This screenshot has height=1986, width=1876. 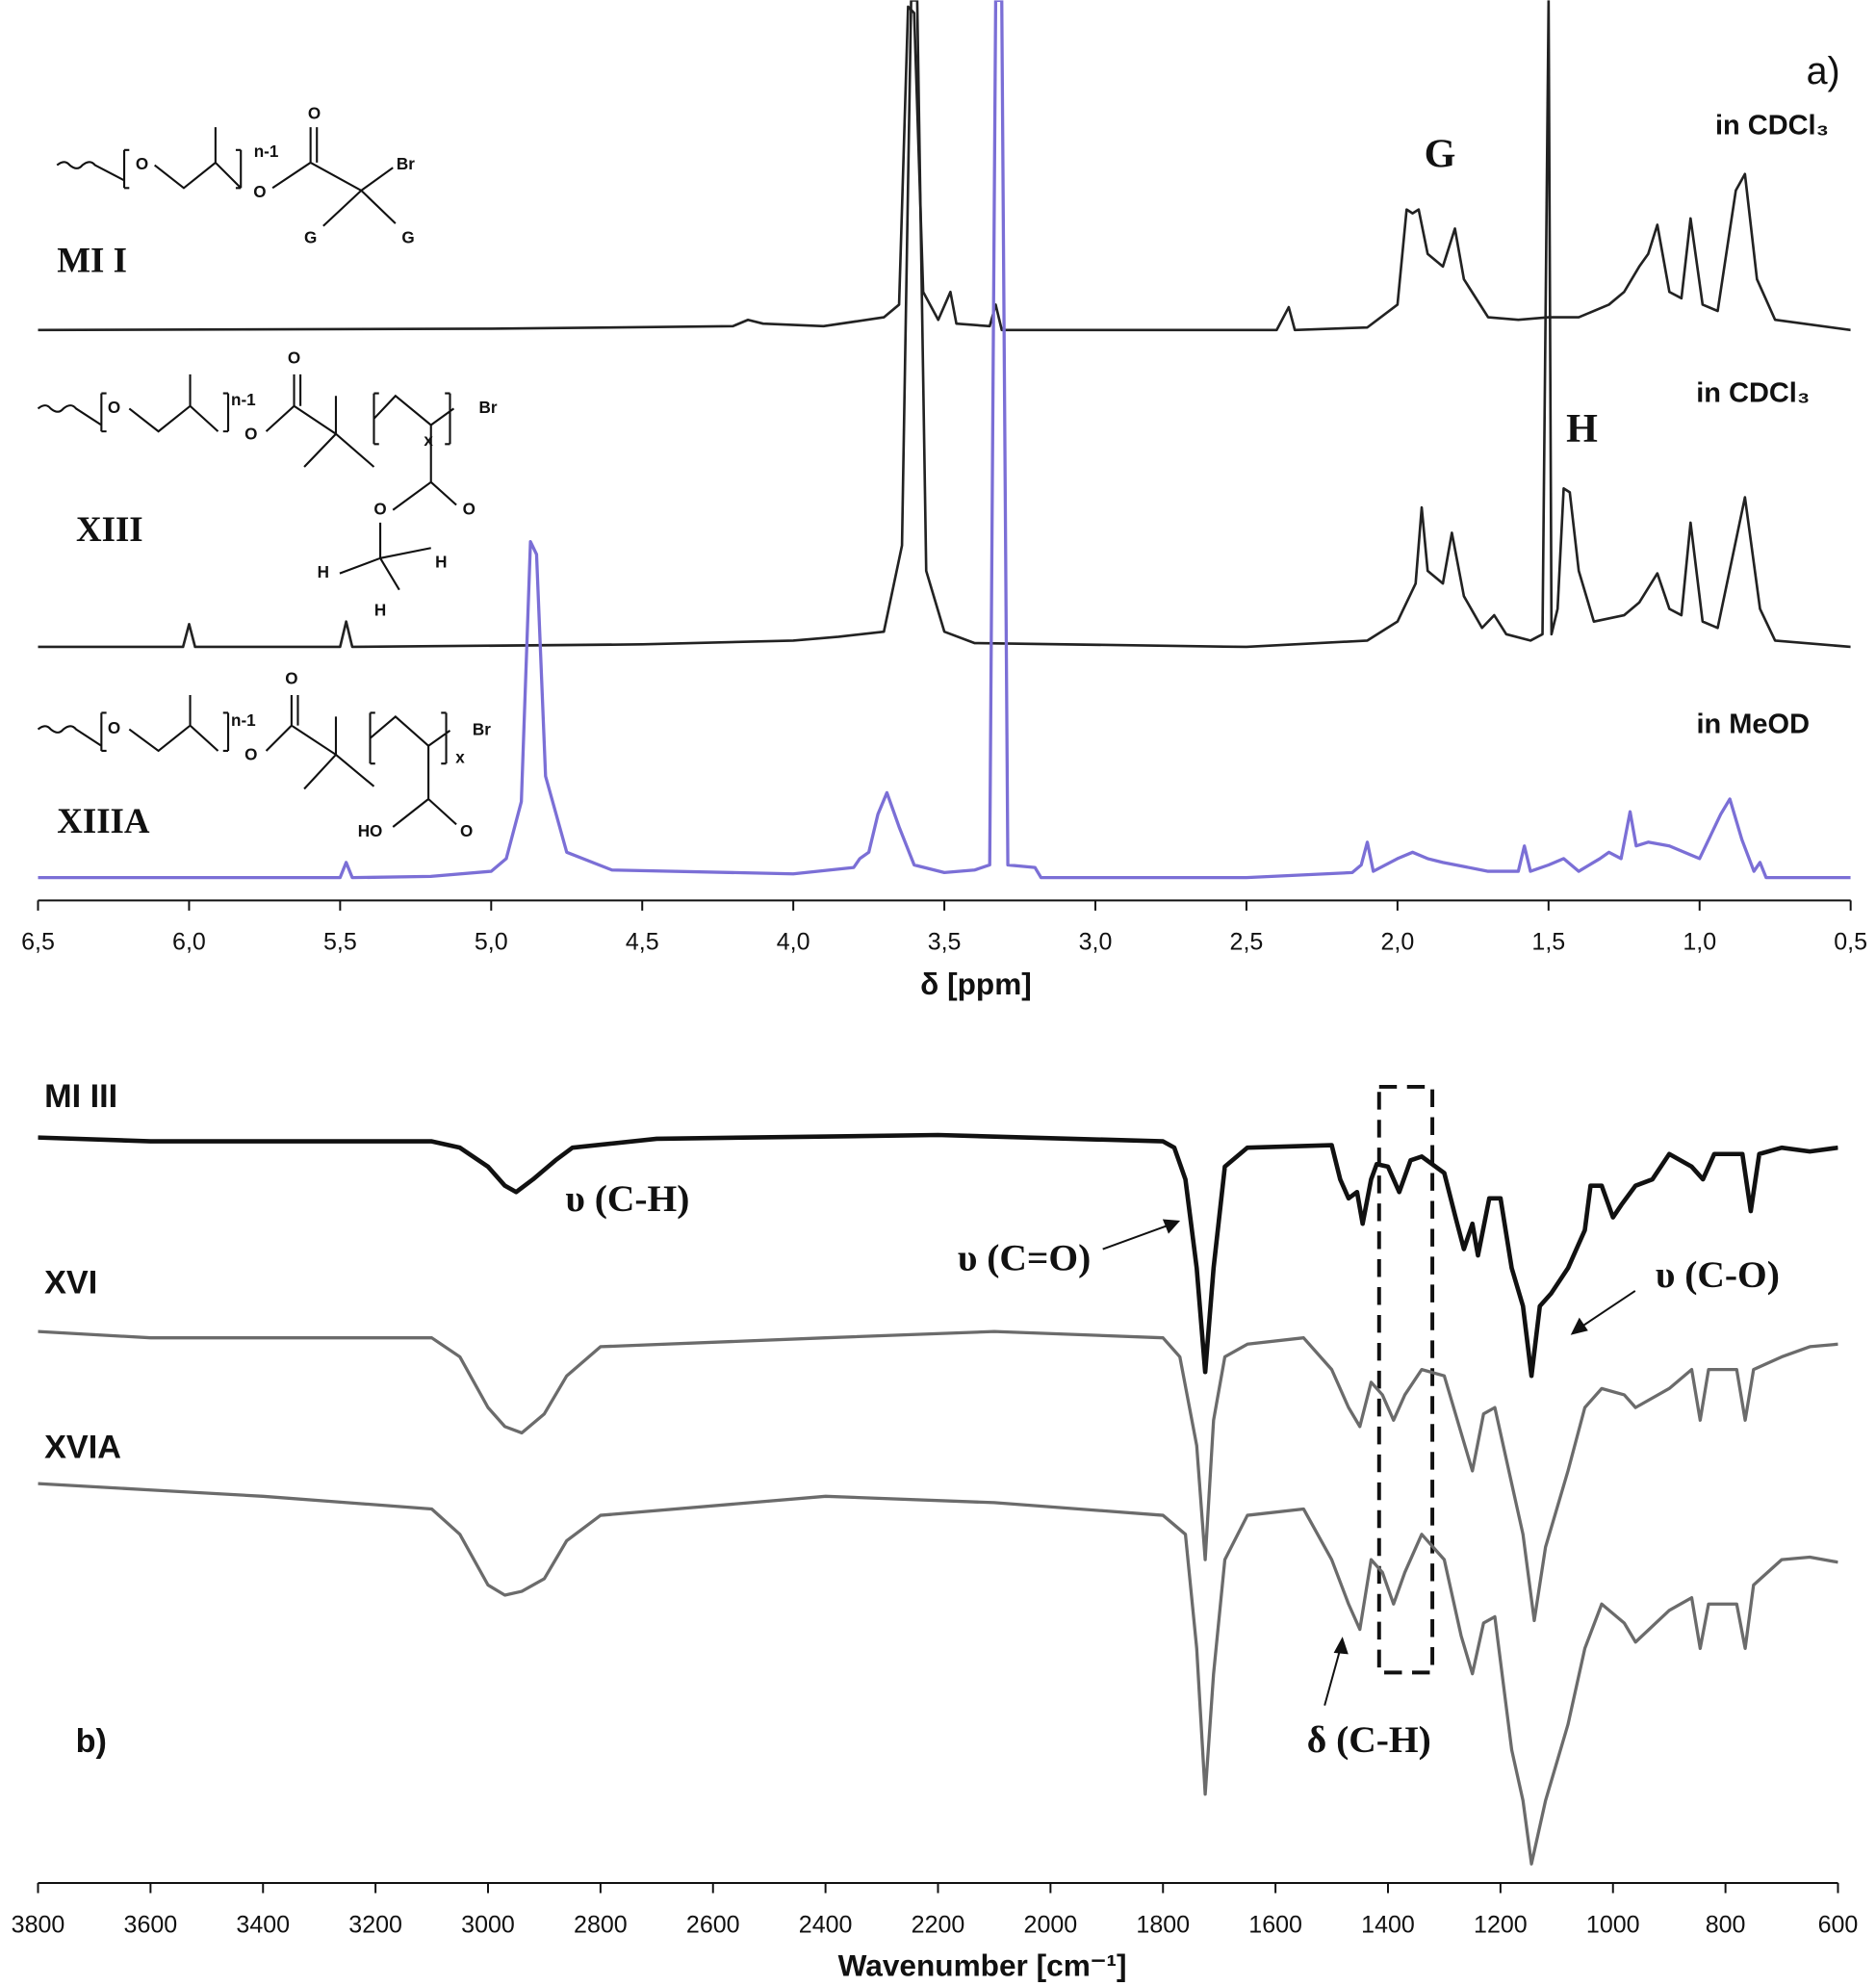 I want to click on x-tick-label: 0,5, so click(x=1850, y=942).